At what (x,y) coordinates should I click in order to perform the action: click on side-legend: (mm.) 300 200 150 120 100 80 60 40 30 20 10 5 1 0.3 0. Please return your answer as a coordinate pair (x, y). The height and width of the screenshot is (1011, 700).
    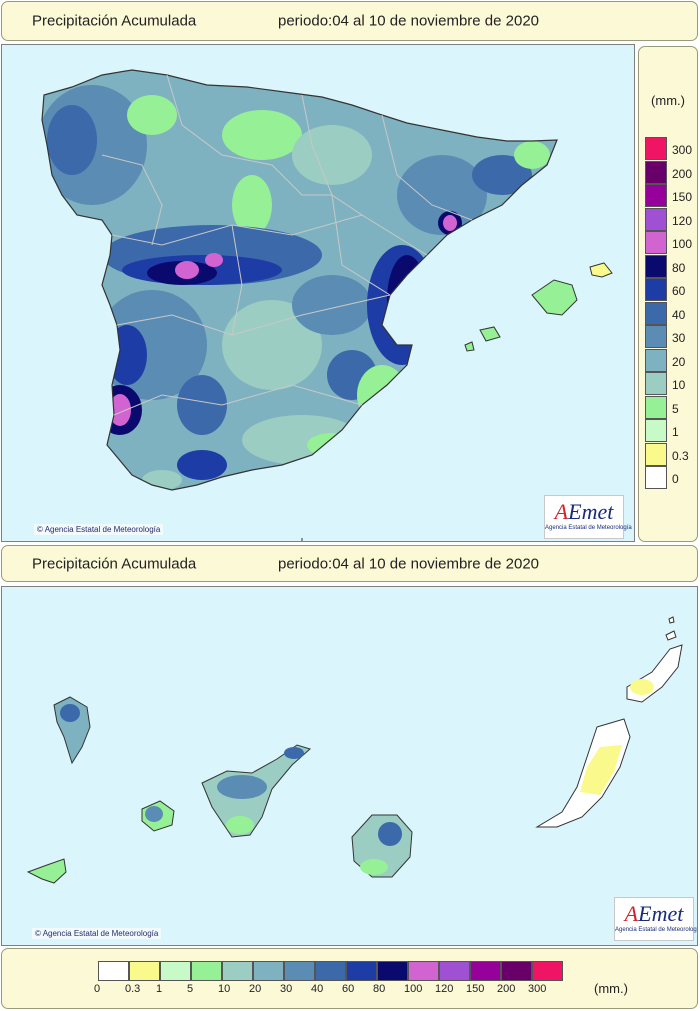
    Looking at the image, I should click on (668, 294).